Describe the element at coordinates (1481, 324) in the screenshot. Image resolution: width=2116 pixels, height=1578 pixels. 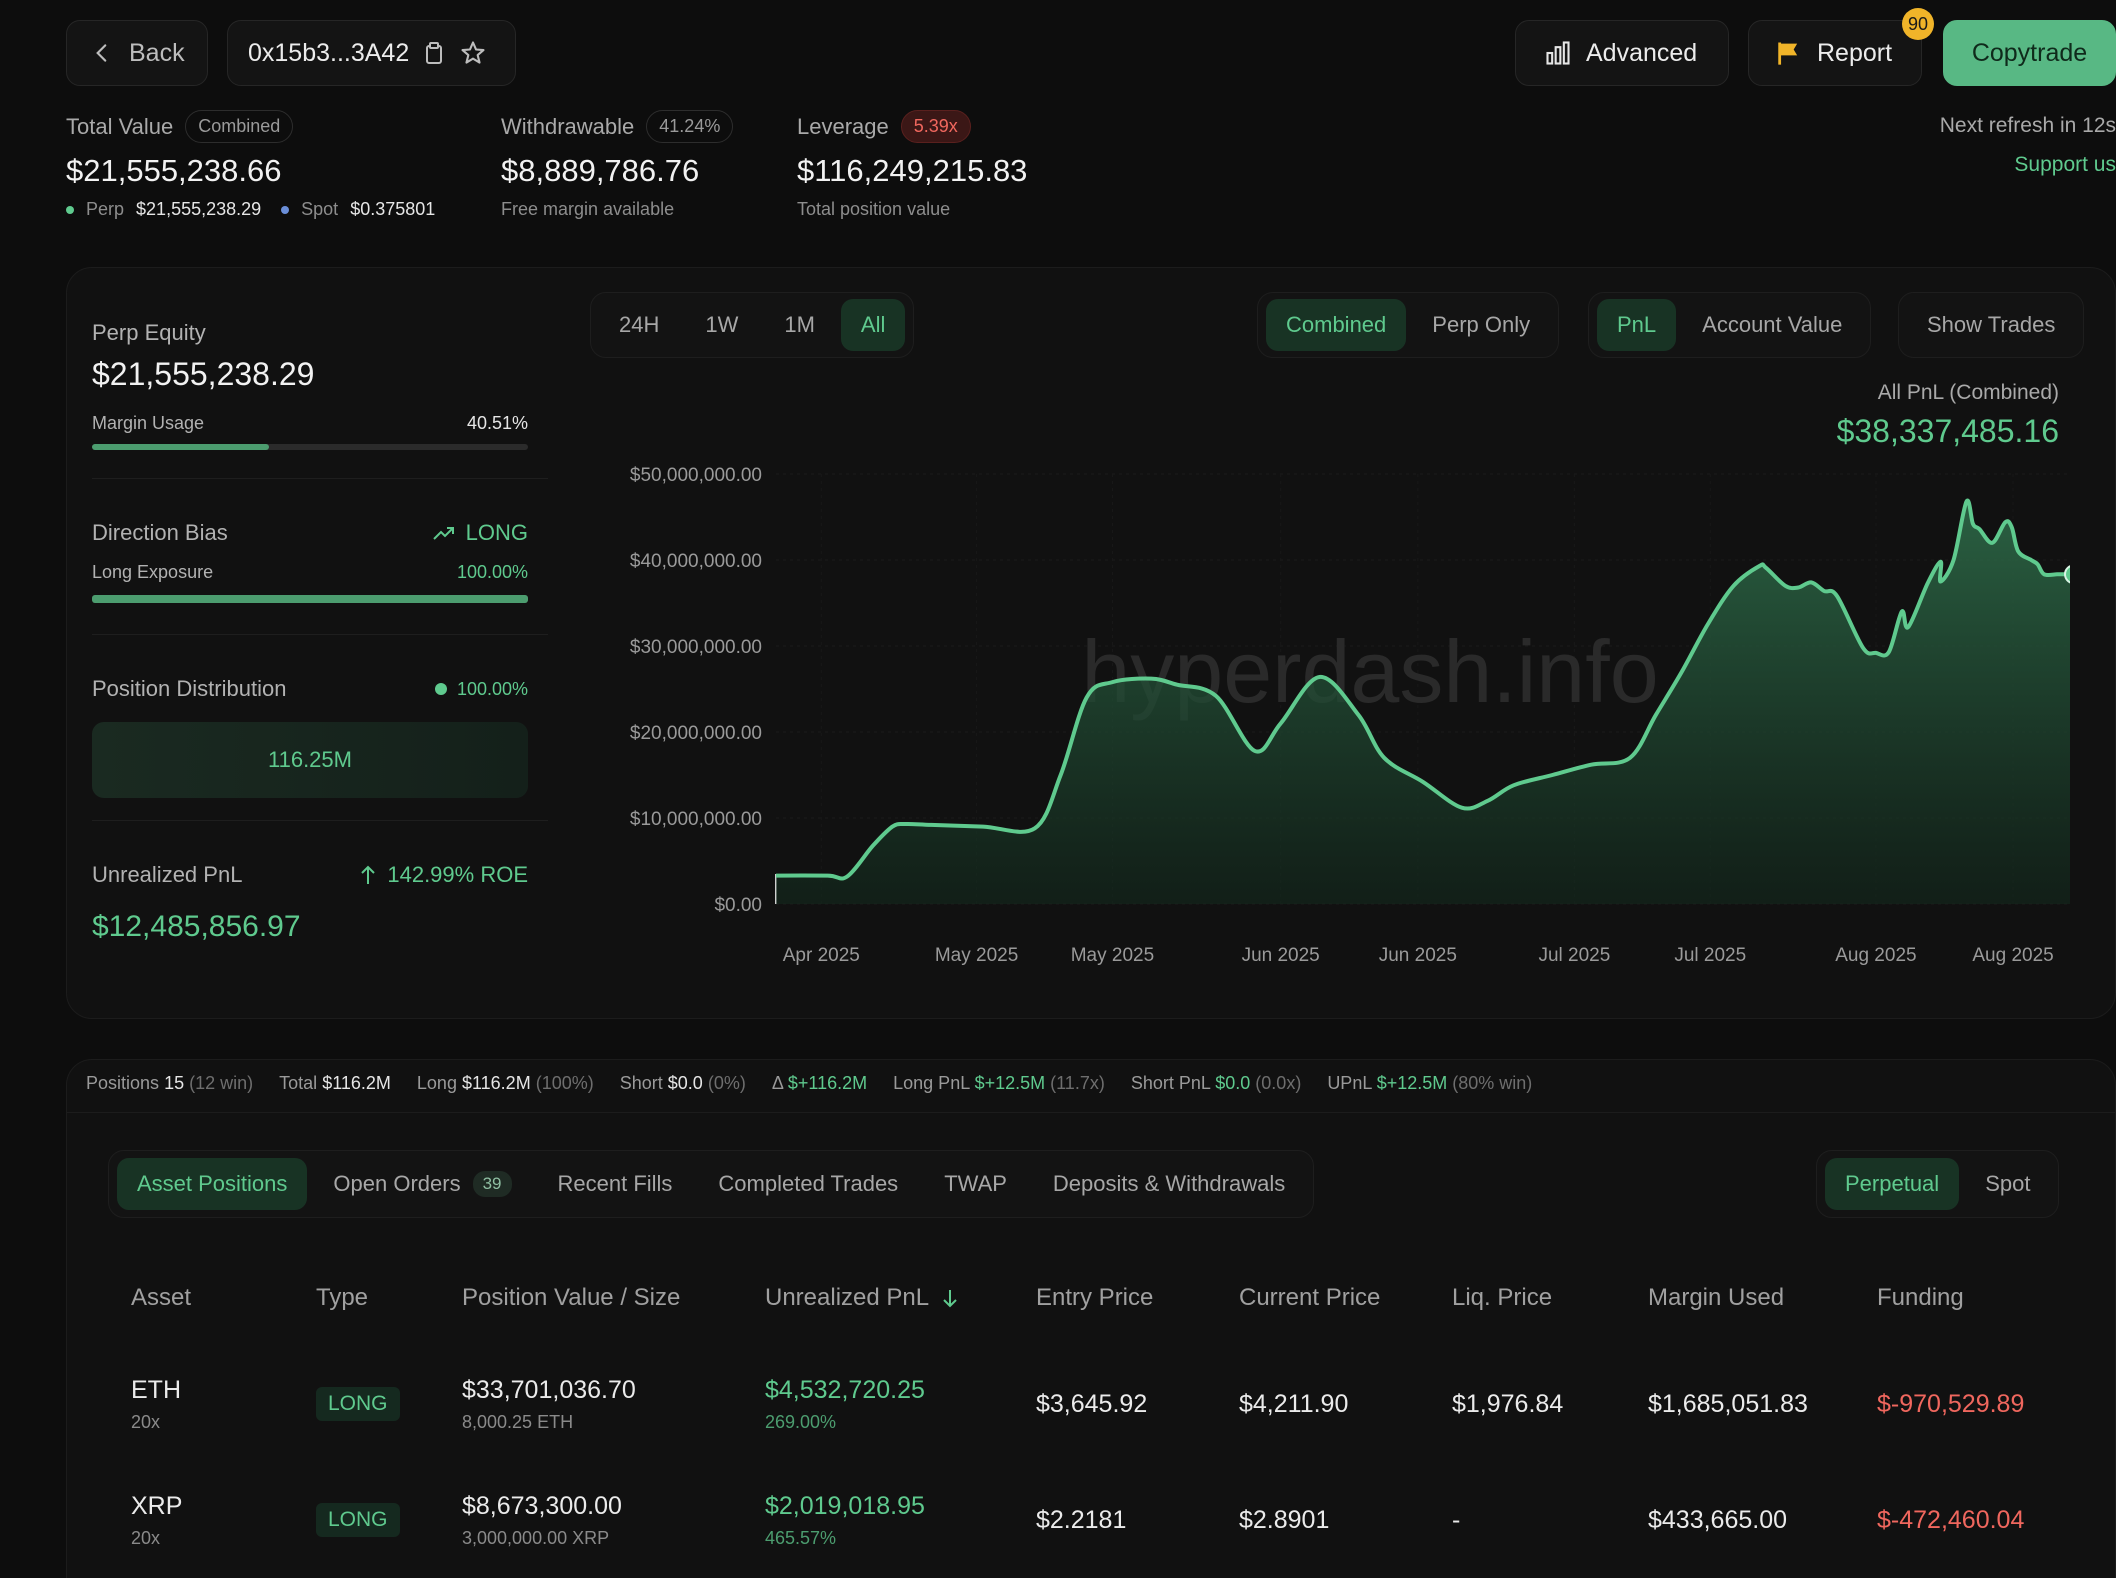
I see `mode-perp-only: Perp Only` at that location.